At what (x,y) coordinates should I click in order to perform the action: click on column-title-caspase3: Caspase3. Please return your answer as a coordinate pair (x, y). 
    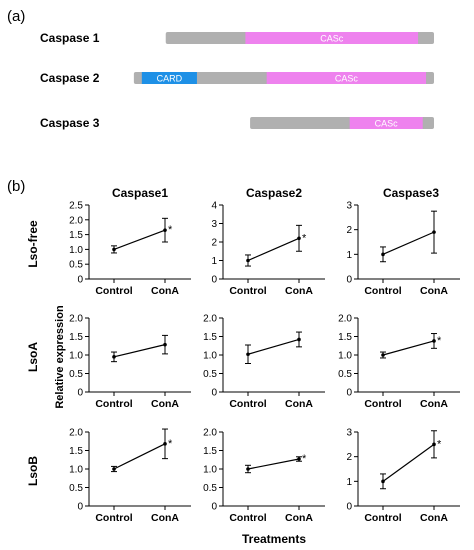
    Looking at the image, I should click on (411, 193).